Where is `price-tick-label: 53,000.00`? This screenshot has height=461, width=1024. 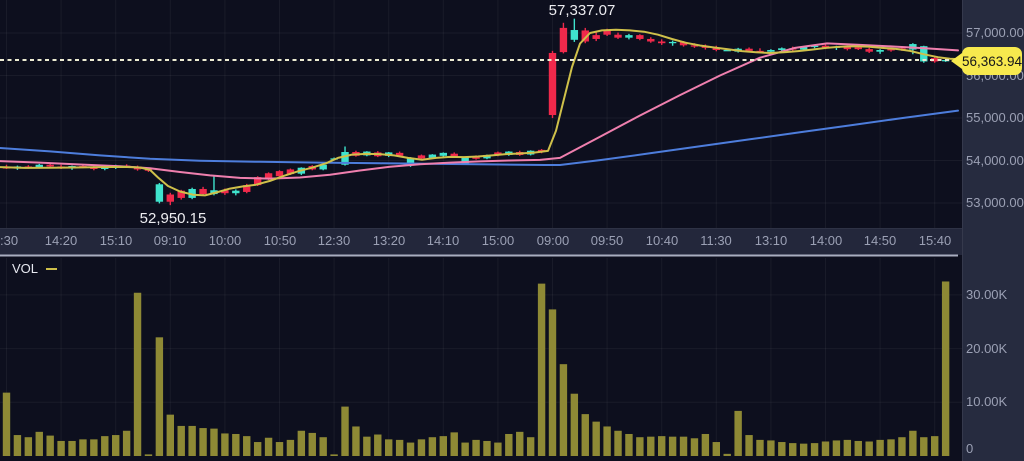 price-tick-label: 53,000.00 is located at coordinates (995, 202).